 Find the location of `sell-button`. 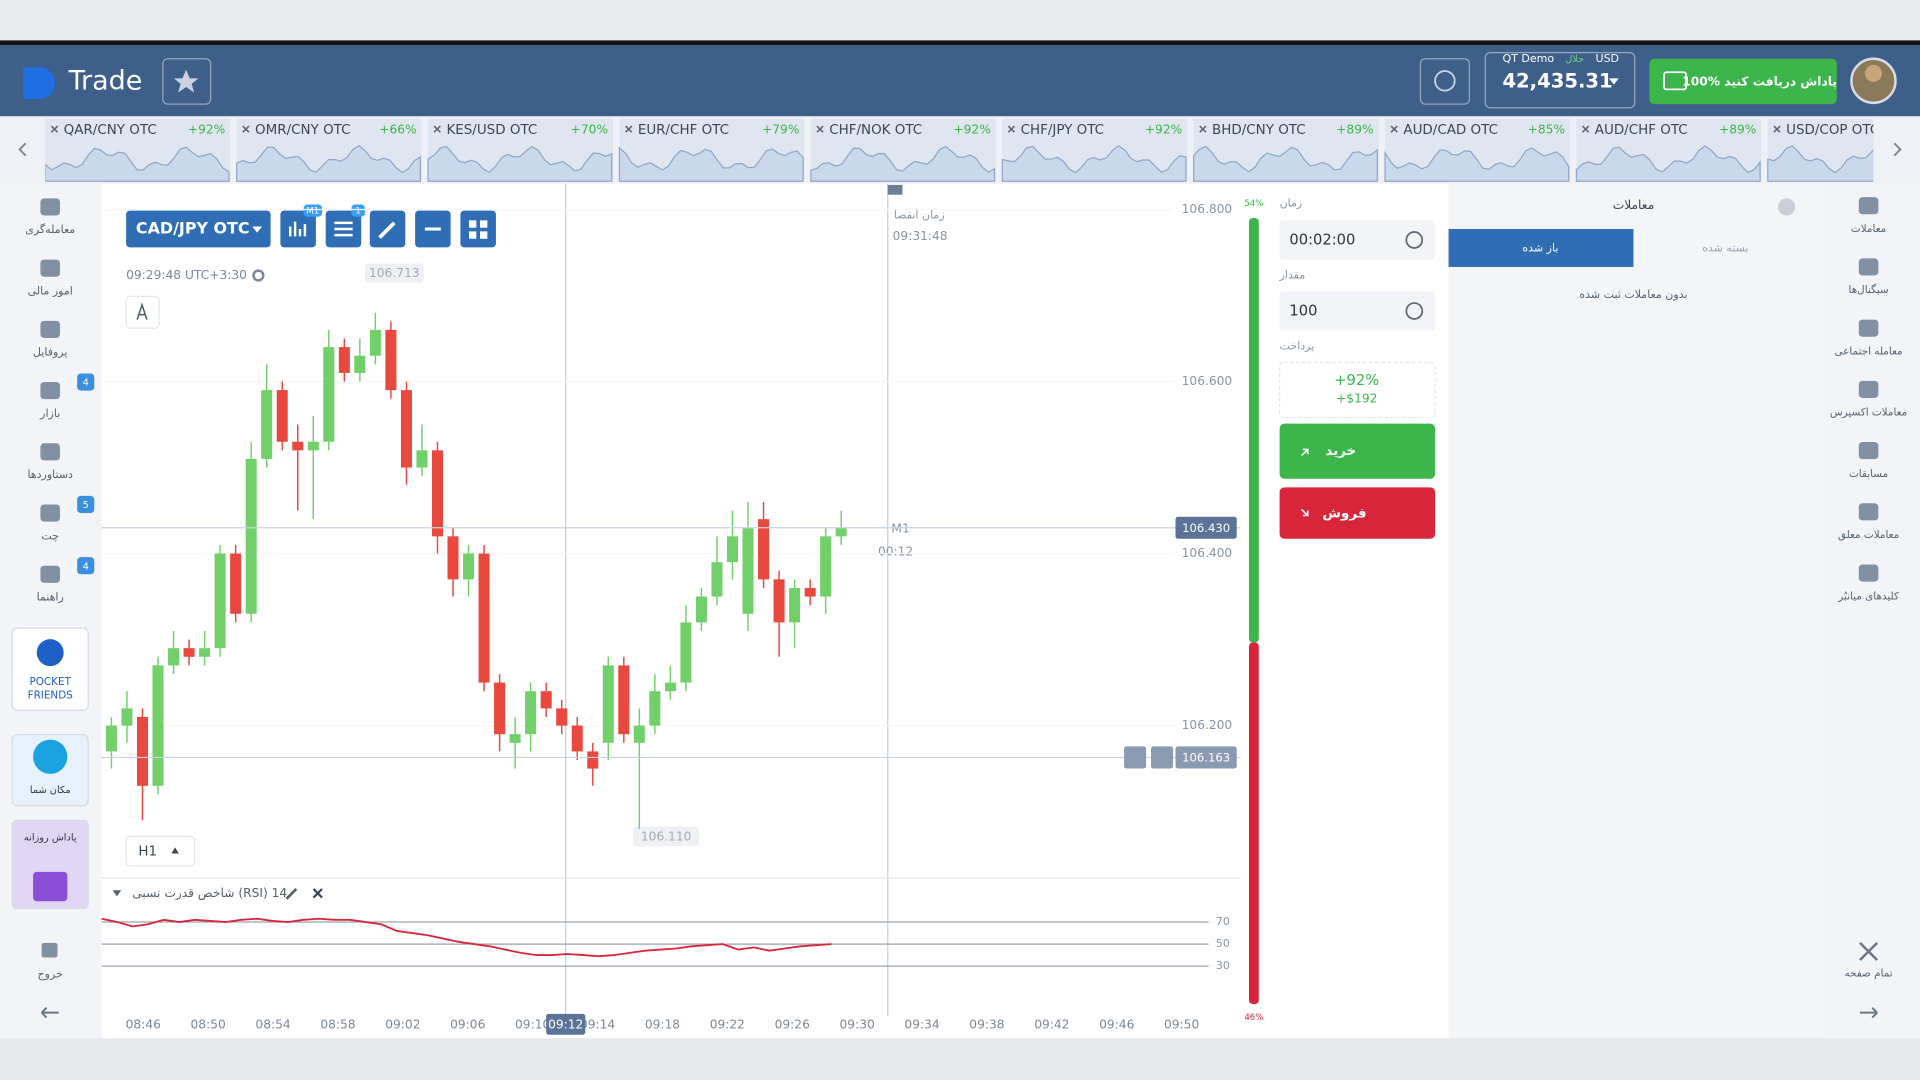

sell-button is located at coordinates (1357, 513).